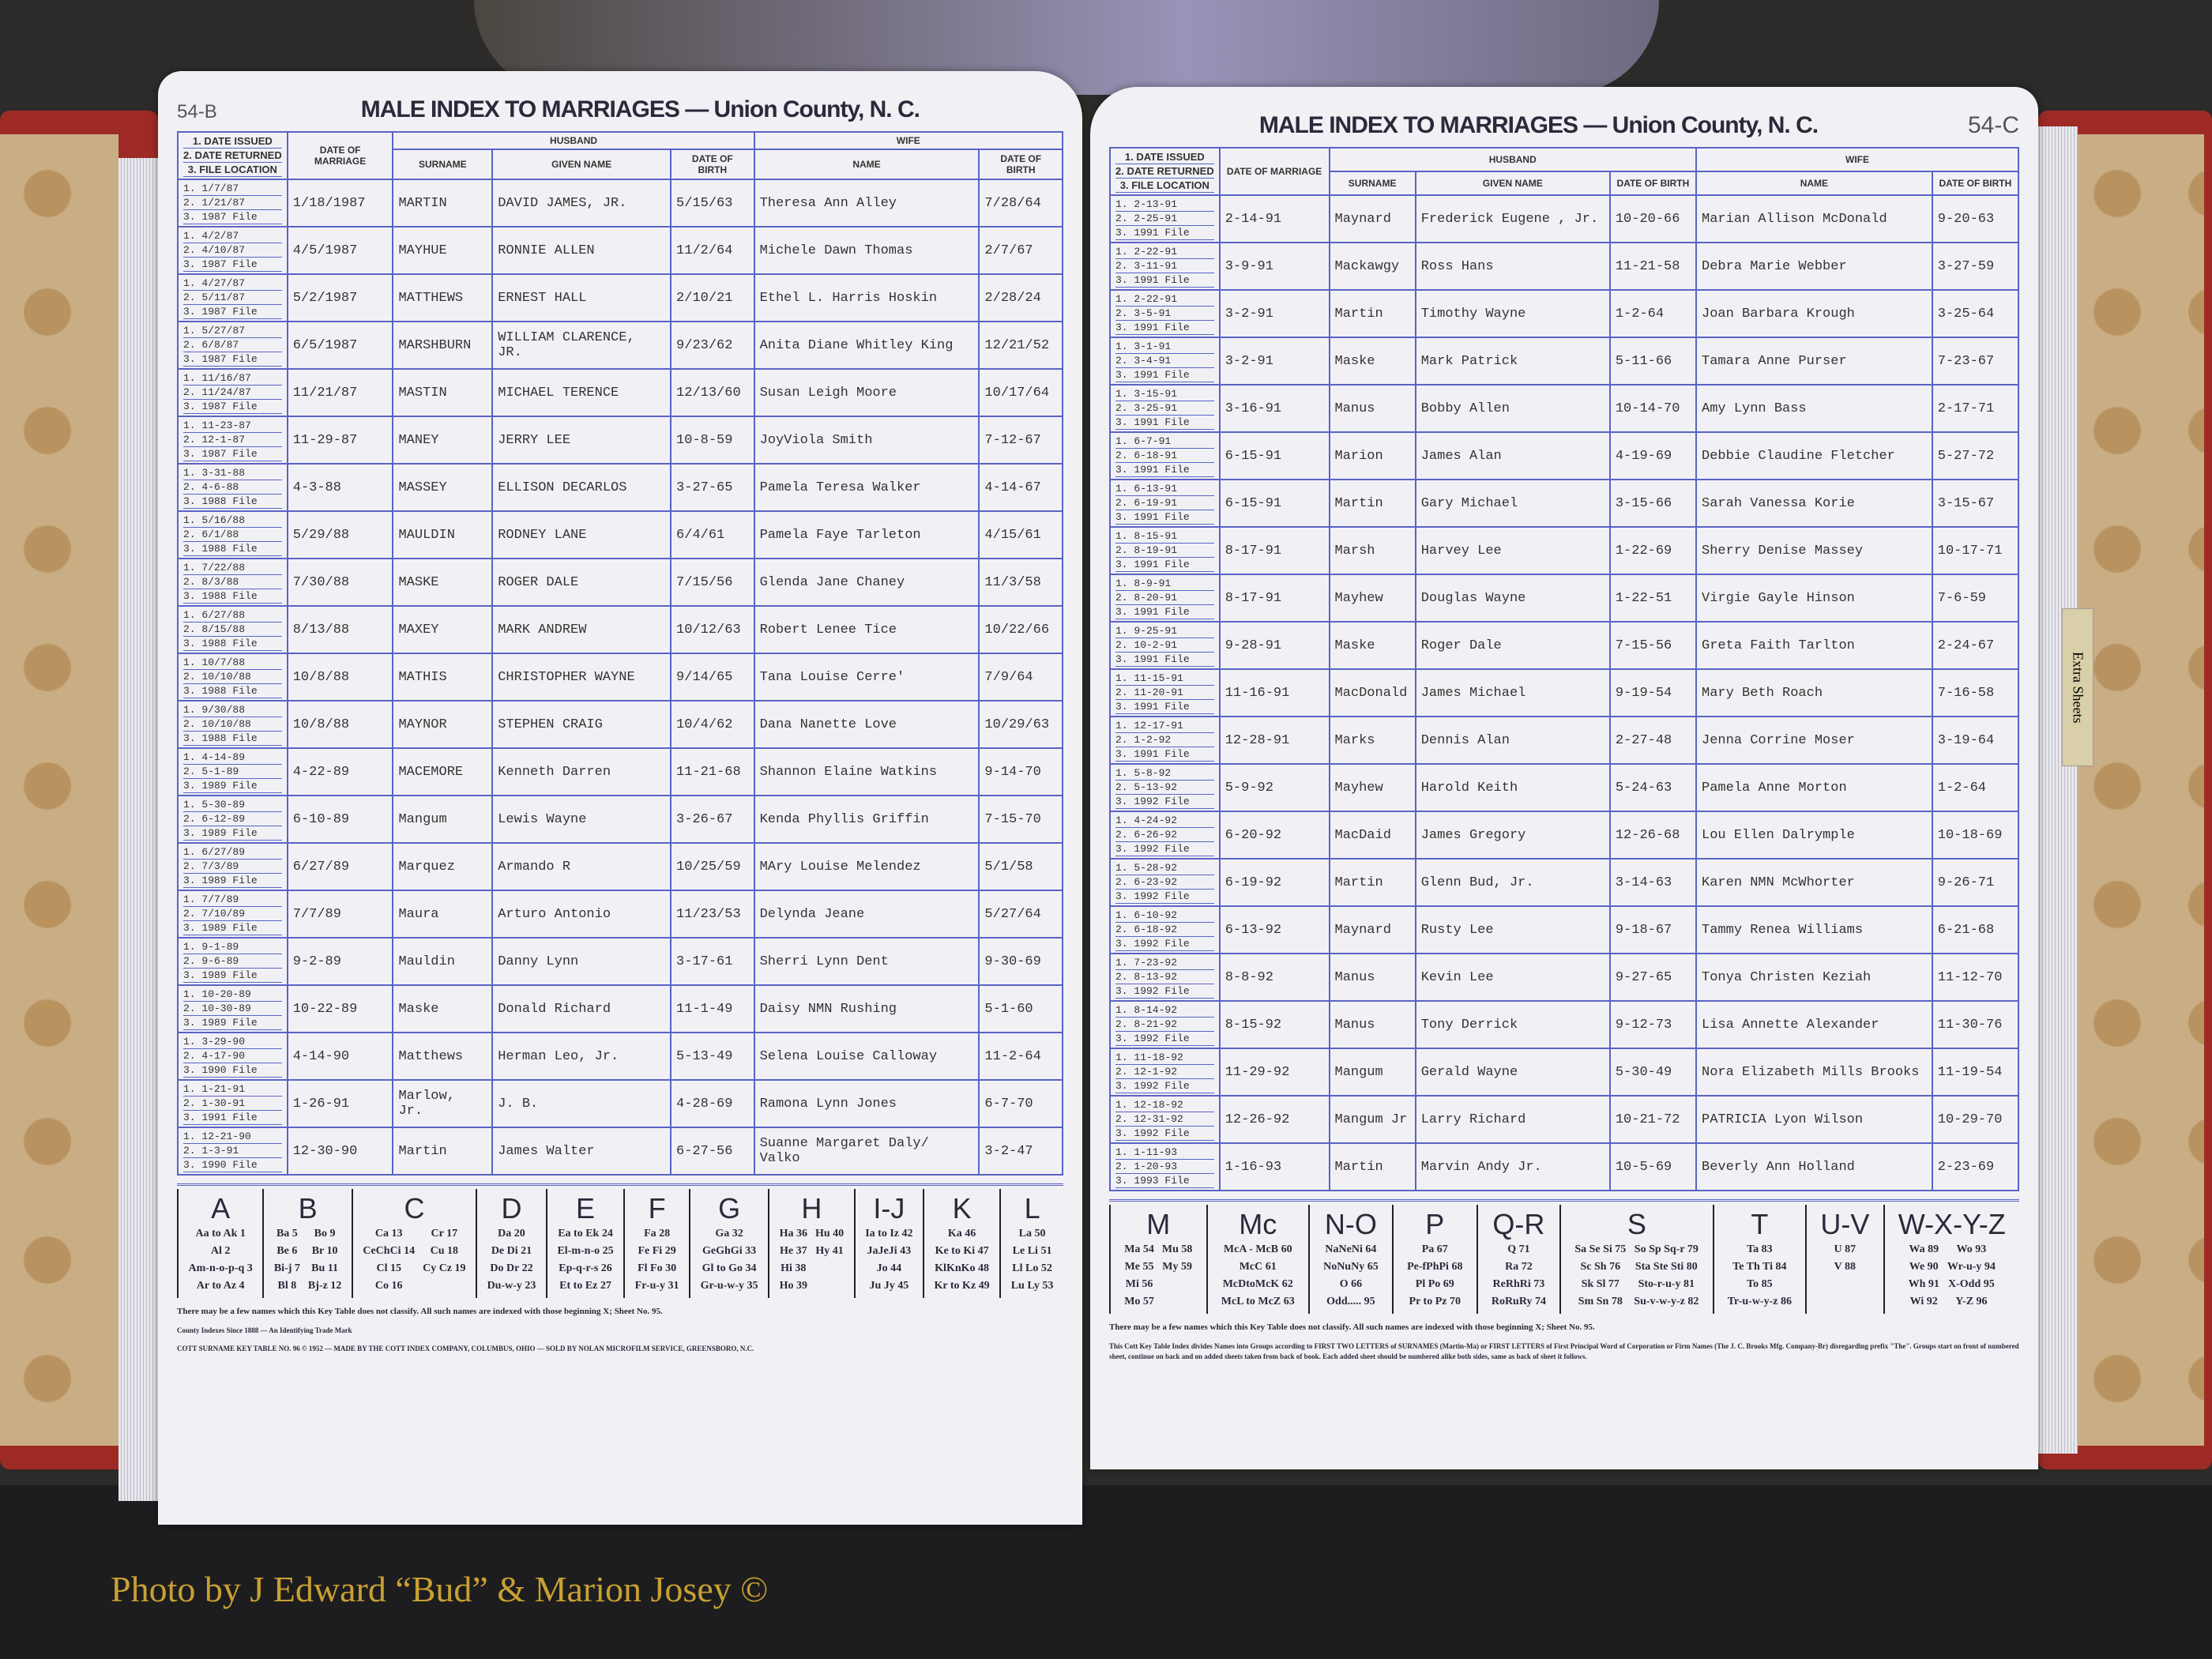 The width and height of the screenshot is (2212, 1659). Describe the element at coordinates (658, 1234) in the screenshot. I see `key-entry: Fa 28` at that location.